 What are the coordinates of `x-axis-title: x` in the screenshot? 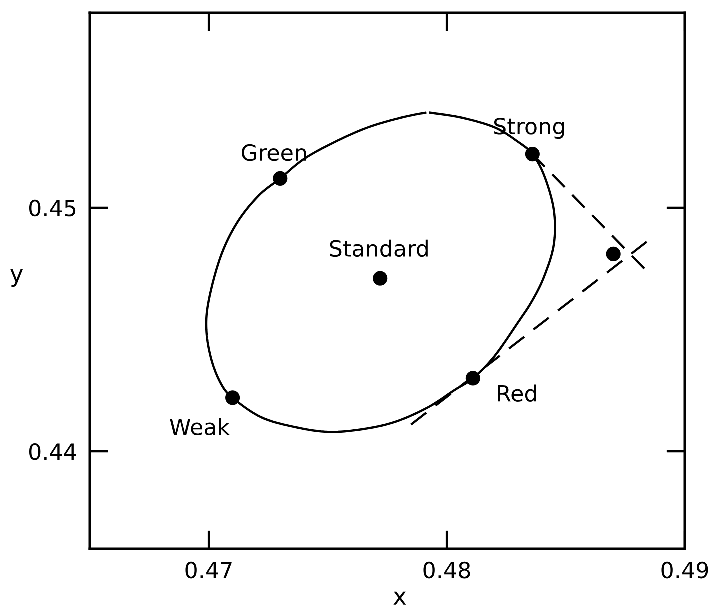 It's located at (400, 598).